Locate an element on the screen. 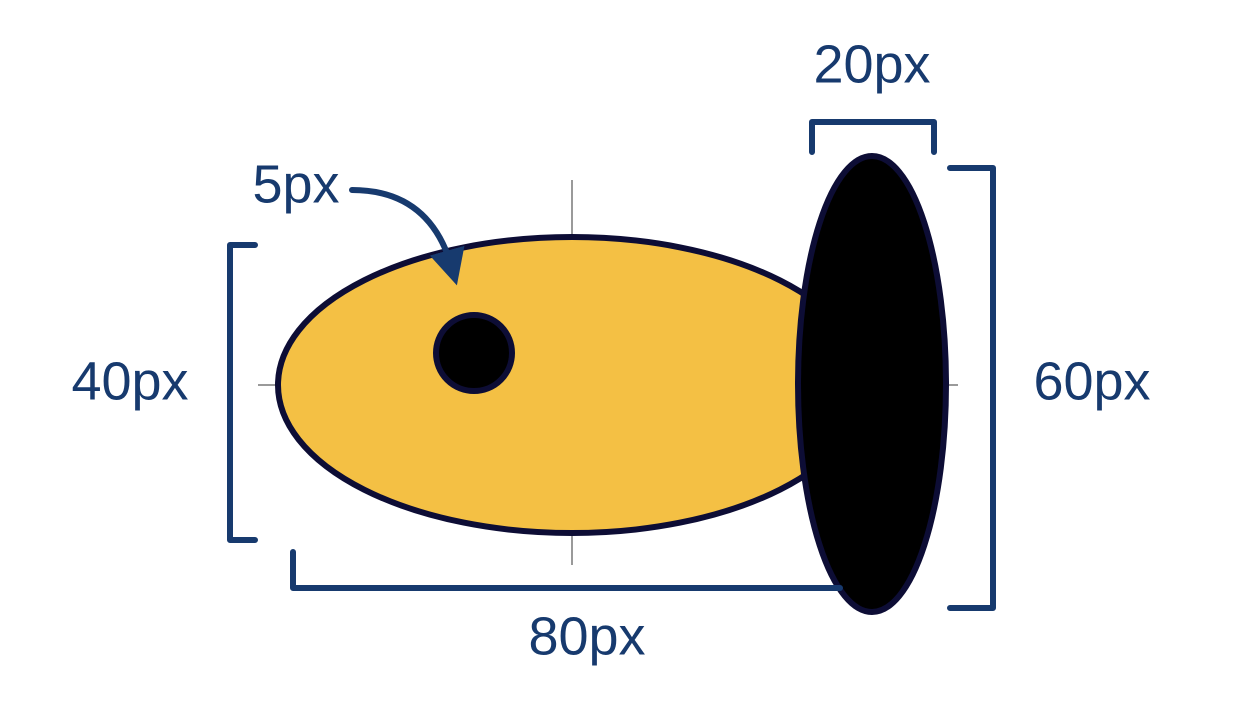 The height and width of the screenshot is (714, 1234). right-bracket is located at coordinates (971, 388).